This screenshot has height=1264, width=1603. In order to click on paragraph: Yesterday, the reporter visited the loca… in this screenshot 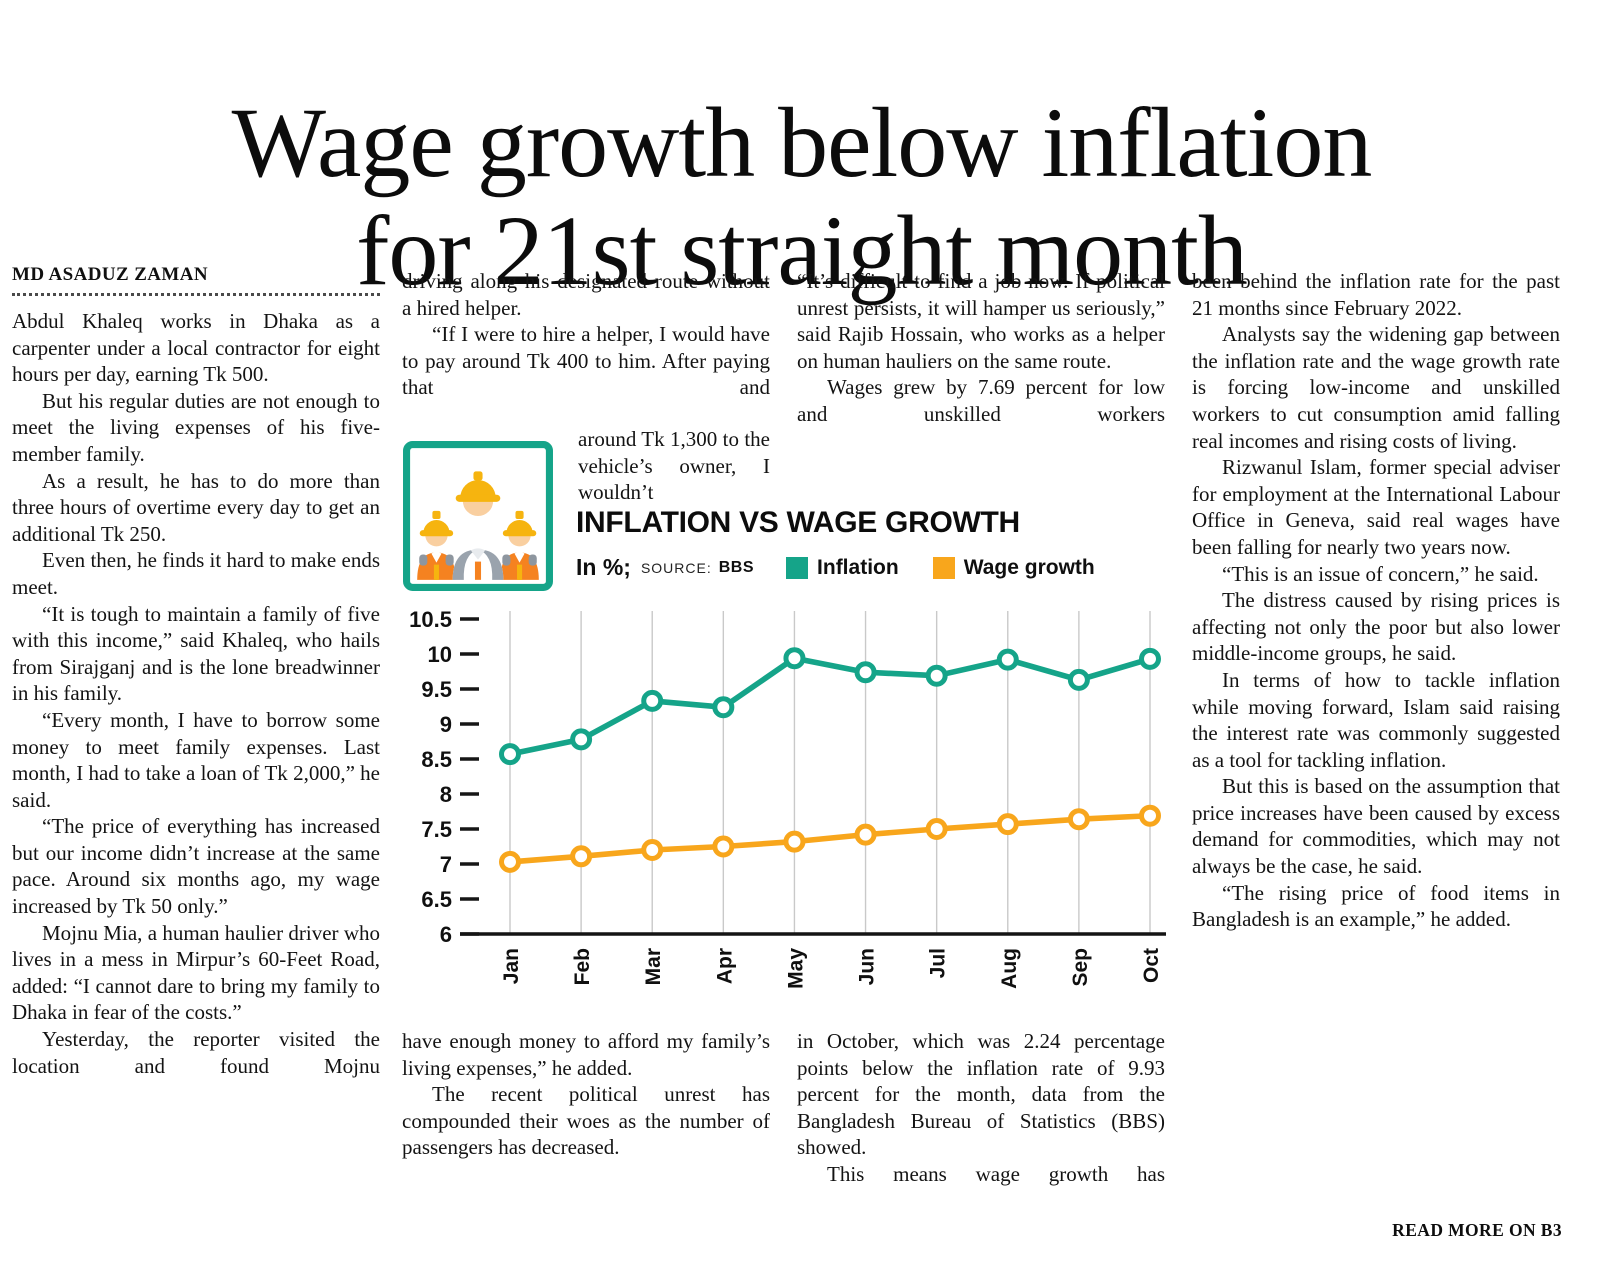, I will do `click(196, 1052)`.